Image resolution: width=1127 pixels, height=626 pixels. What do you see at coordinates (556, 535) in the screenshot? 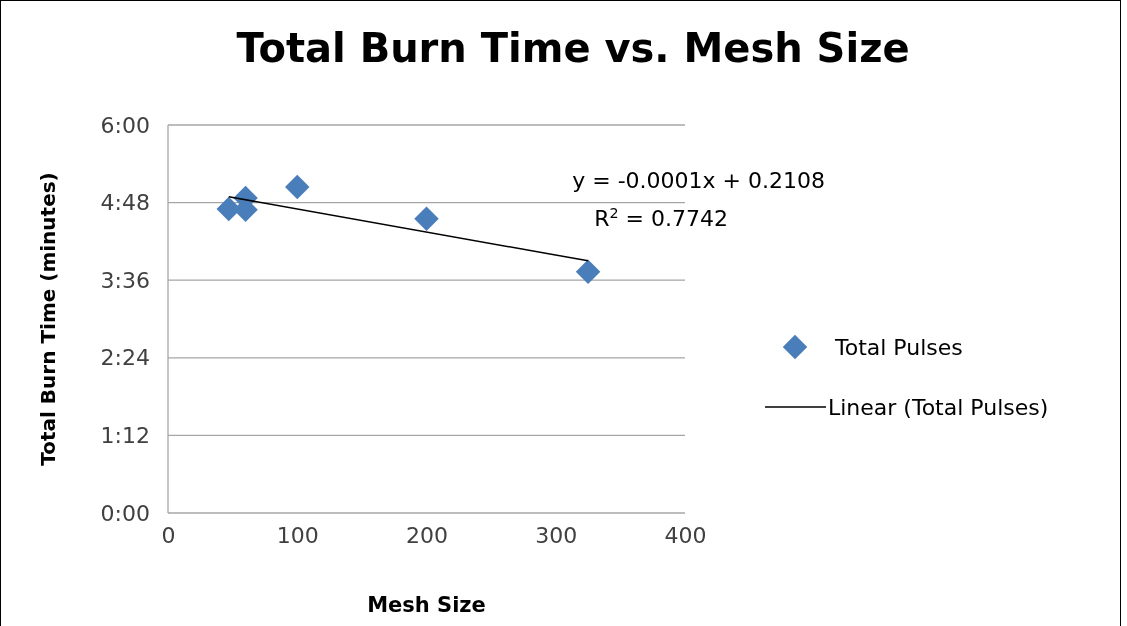
I see `x-tick-label: 300` at bounding box center [556, 535].